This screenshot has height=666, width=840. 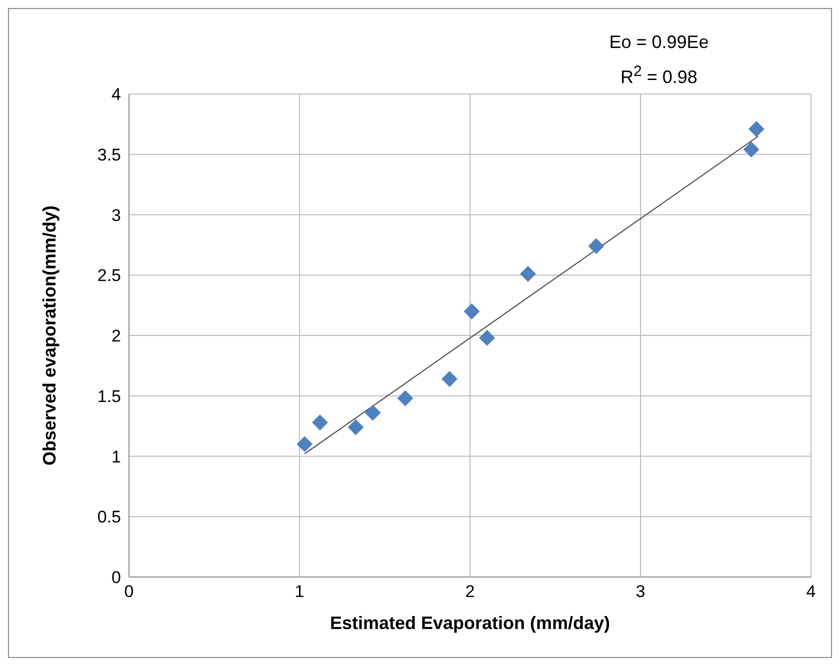 What do you see at coordinates (116, 578) in the screenshot?
I see `y-tick-label: 0` at bounding box center [116, 578].